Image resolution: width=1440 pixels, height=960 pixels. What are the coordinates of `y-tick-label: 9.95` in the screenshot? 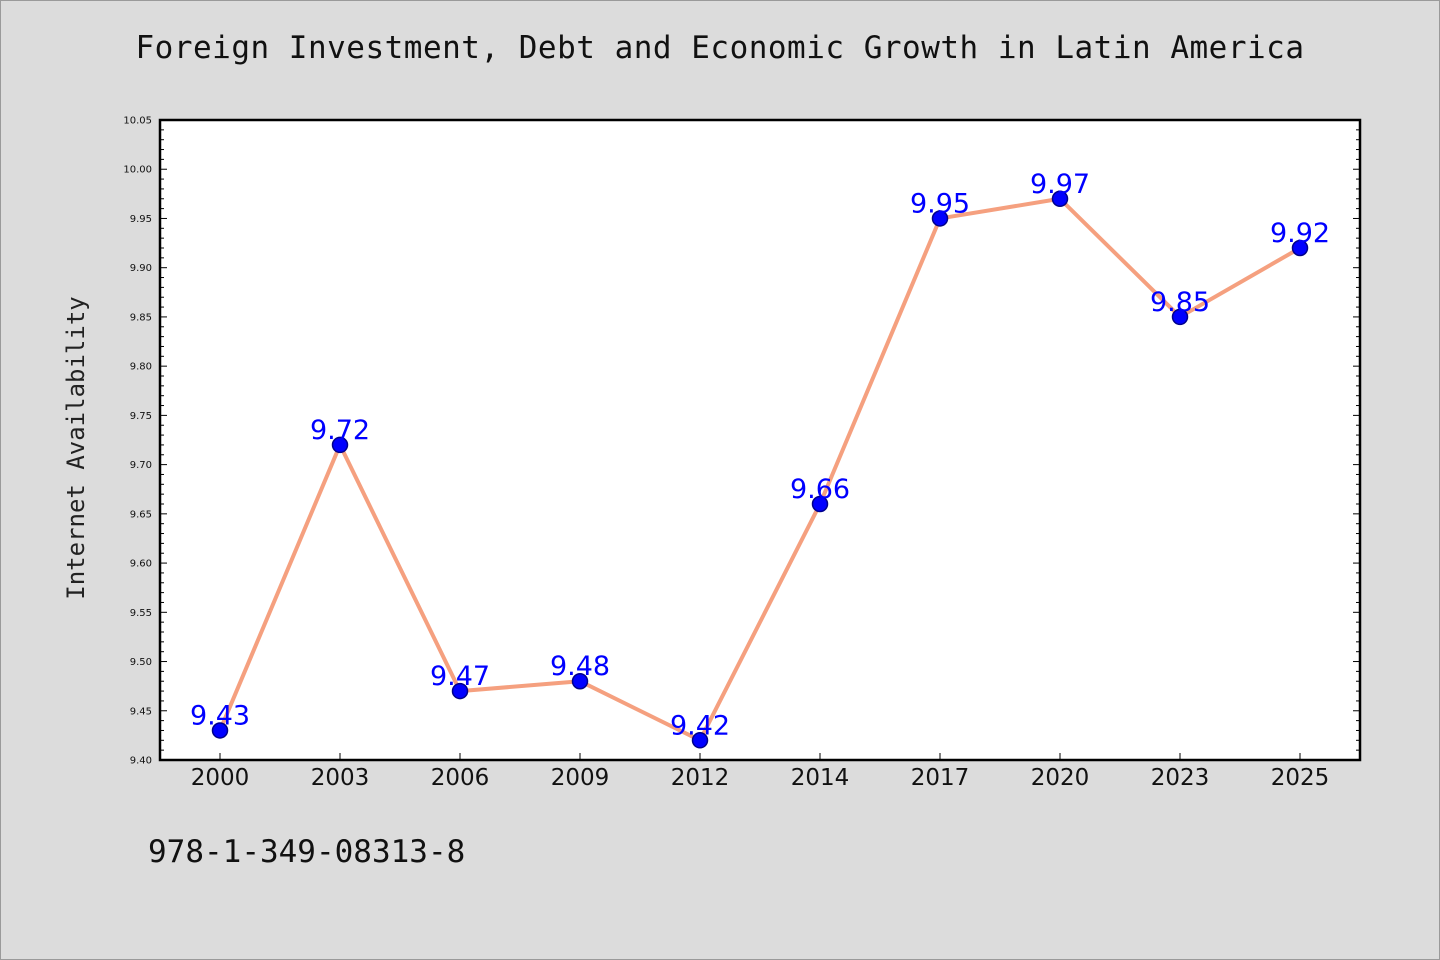 It's located at (141, 219).